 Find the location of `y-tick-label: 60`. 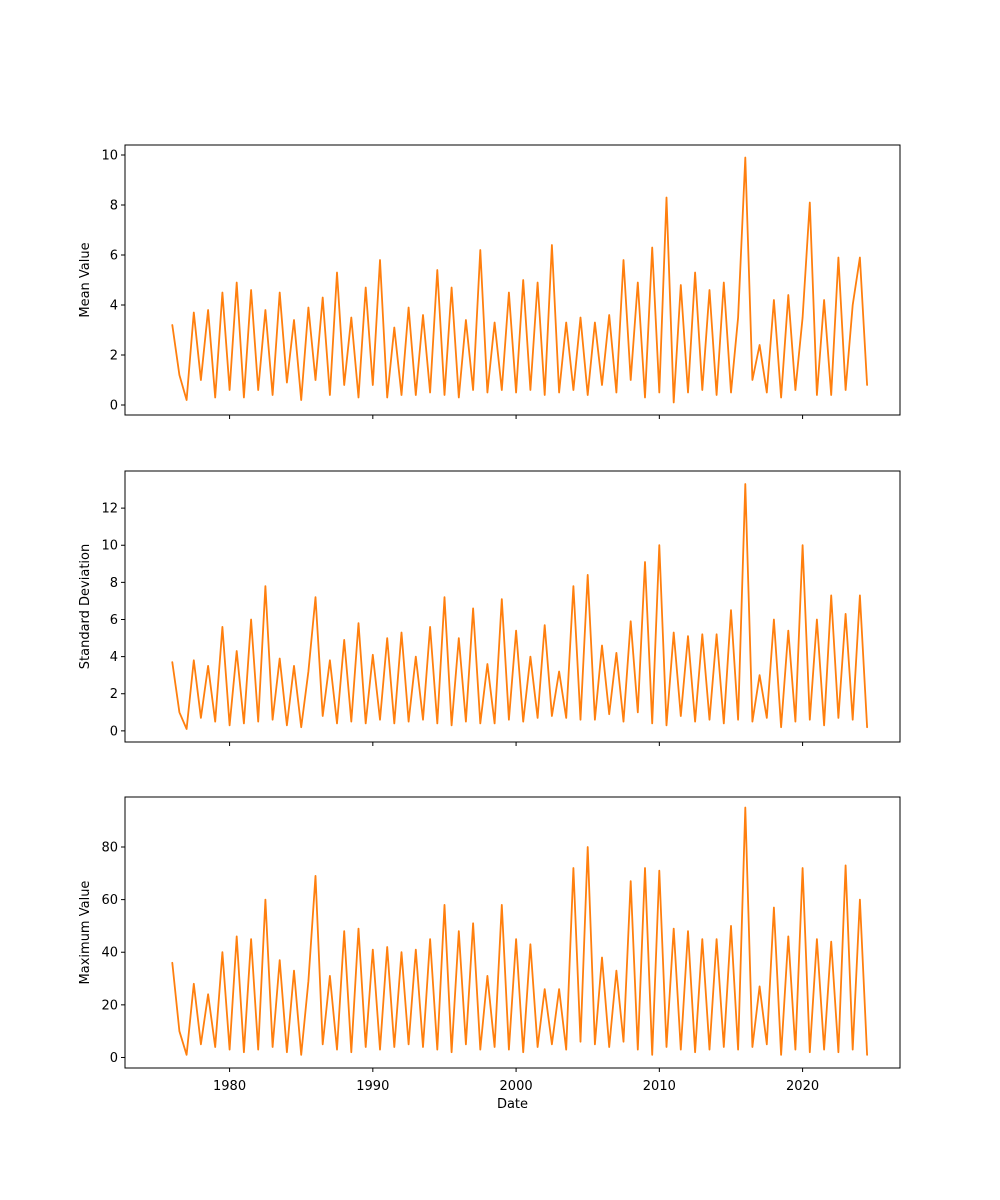

y-tick-label: 60 is located at coordinates (109, 900).